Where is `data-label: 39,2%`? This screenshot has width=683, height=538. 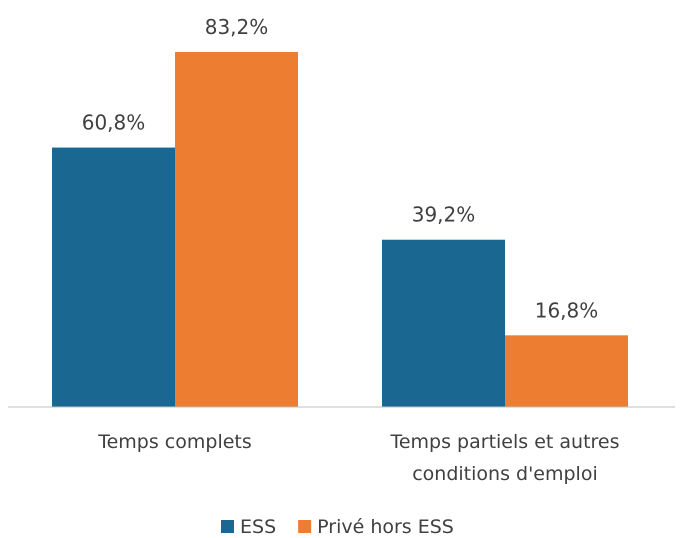 data-label: 39,2% is located at coordinates (444, 215).